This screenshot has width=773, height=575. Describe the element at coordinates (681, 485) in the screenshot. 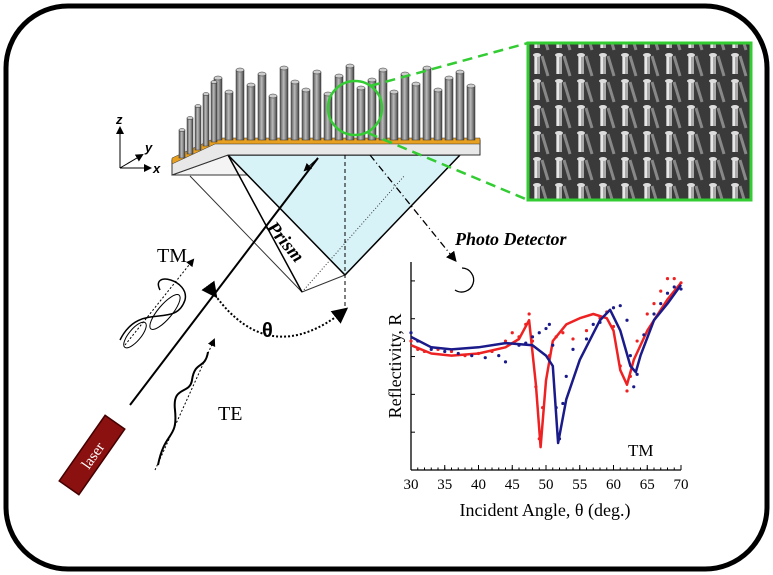

I see `x-tick-label: 70` at that location.